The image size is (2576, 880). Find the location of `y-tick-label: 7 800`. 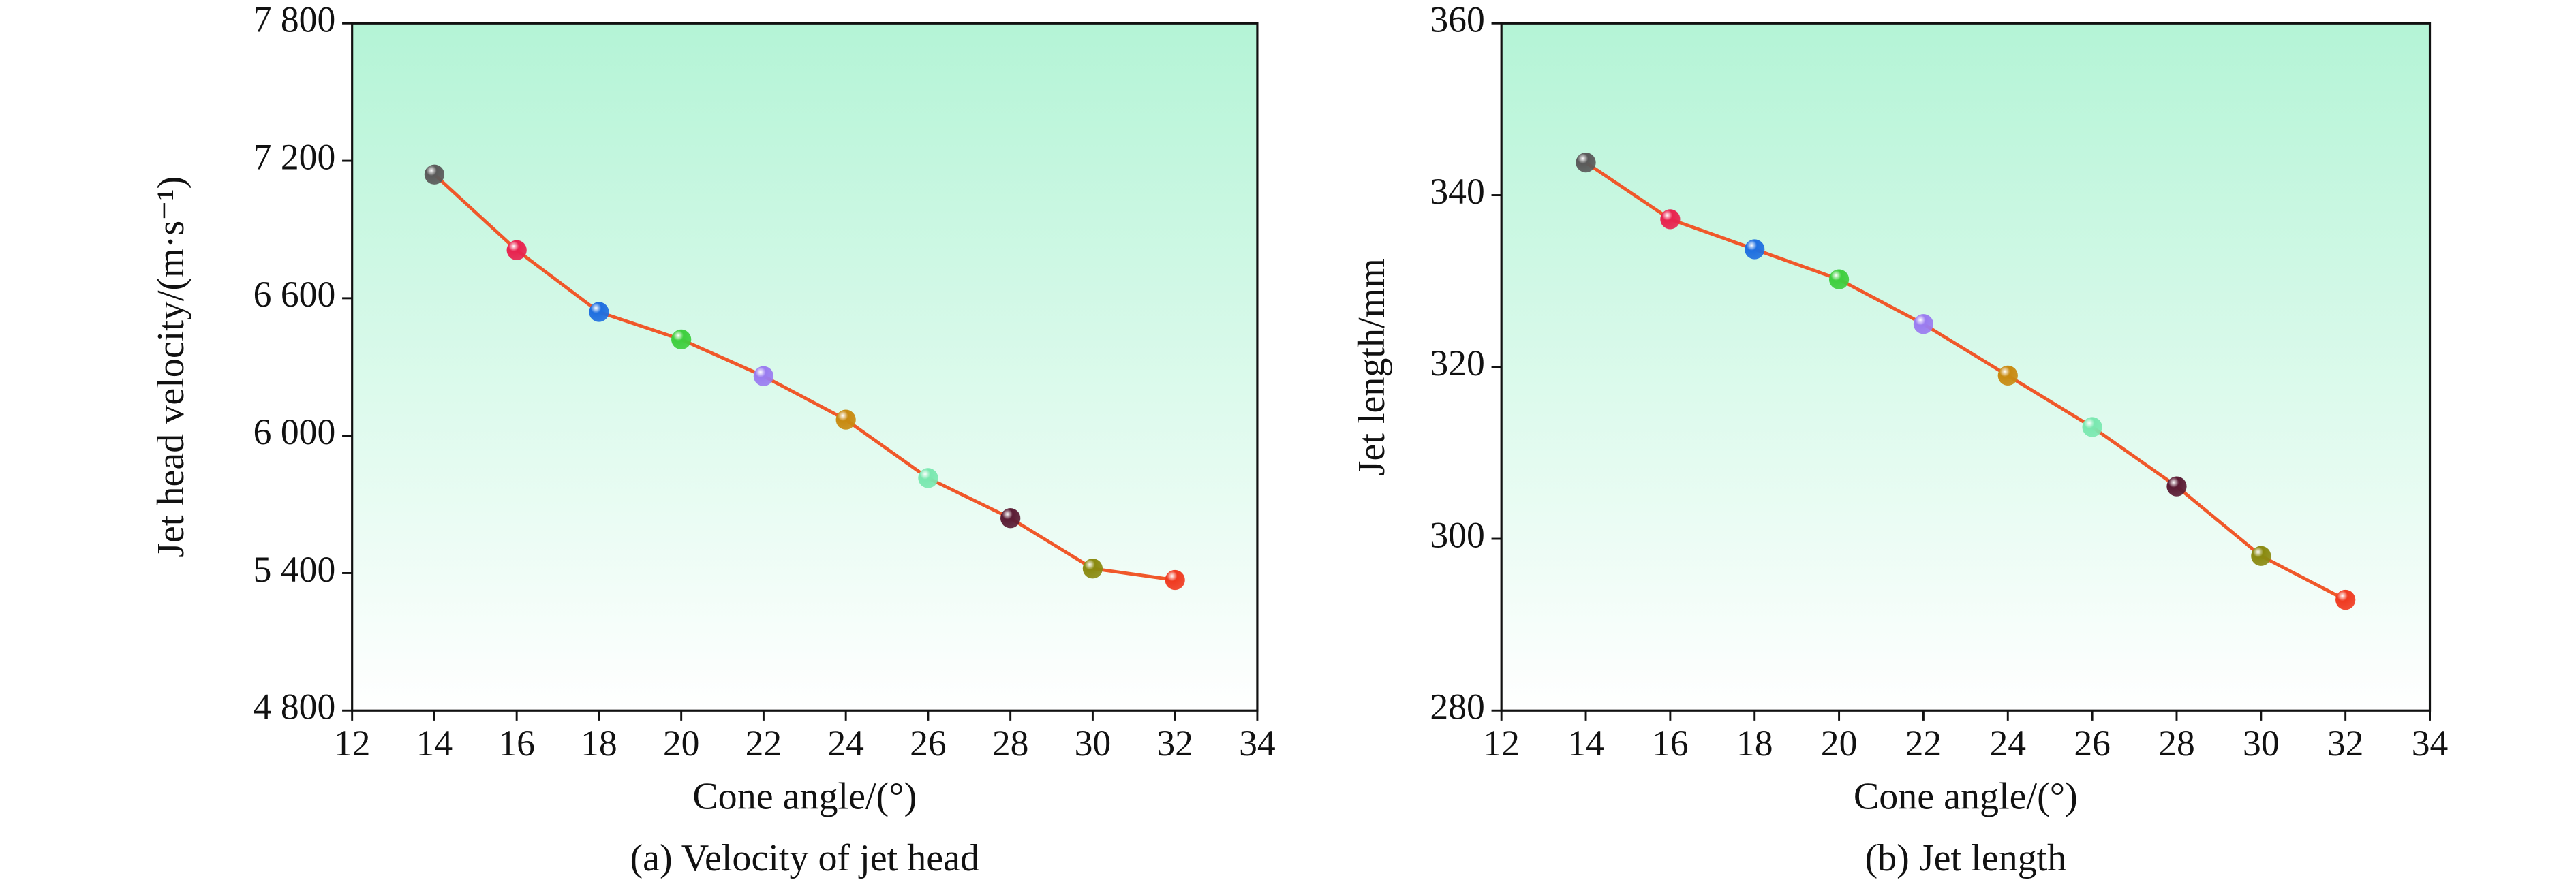

y-tick-label: 7 800 is located at coordinates (295, 20).